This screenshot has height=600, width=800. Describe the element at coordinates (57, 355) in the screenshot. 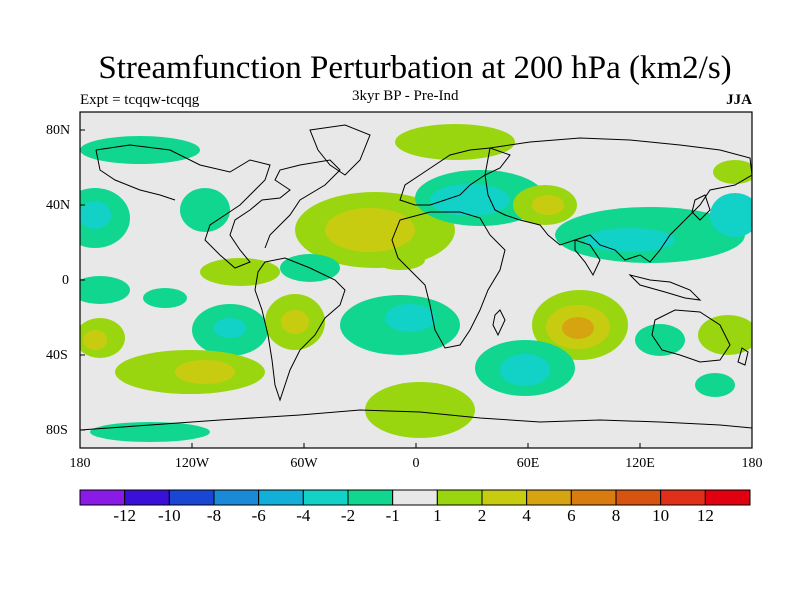

I see `lat-label: 40S` at that location.